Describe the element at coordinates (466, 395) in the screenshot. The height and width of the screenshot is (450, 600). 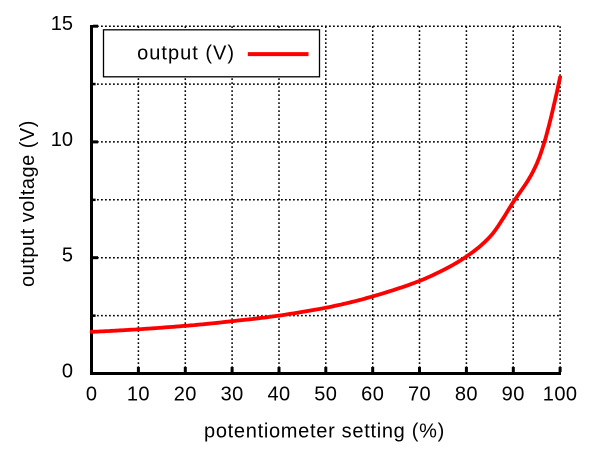
I see `svg-text: 80` at that location.